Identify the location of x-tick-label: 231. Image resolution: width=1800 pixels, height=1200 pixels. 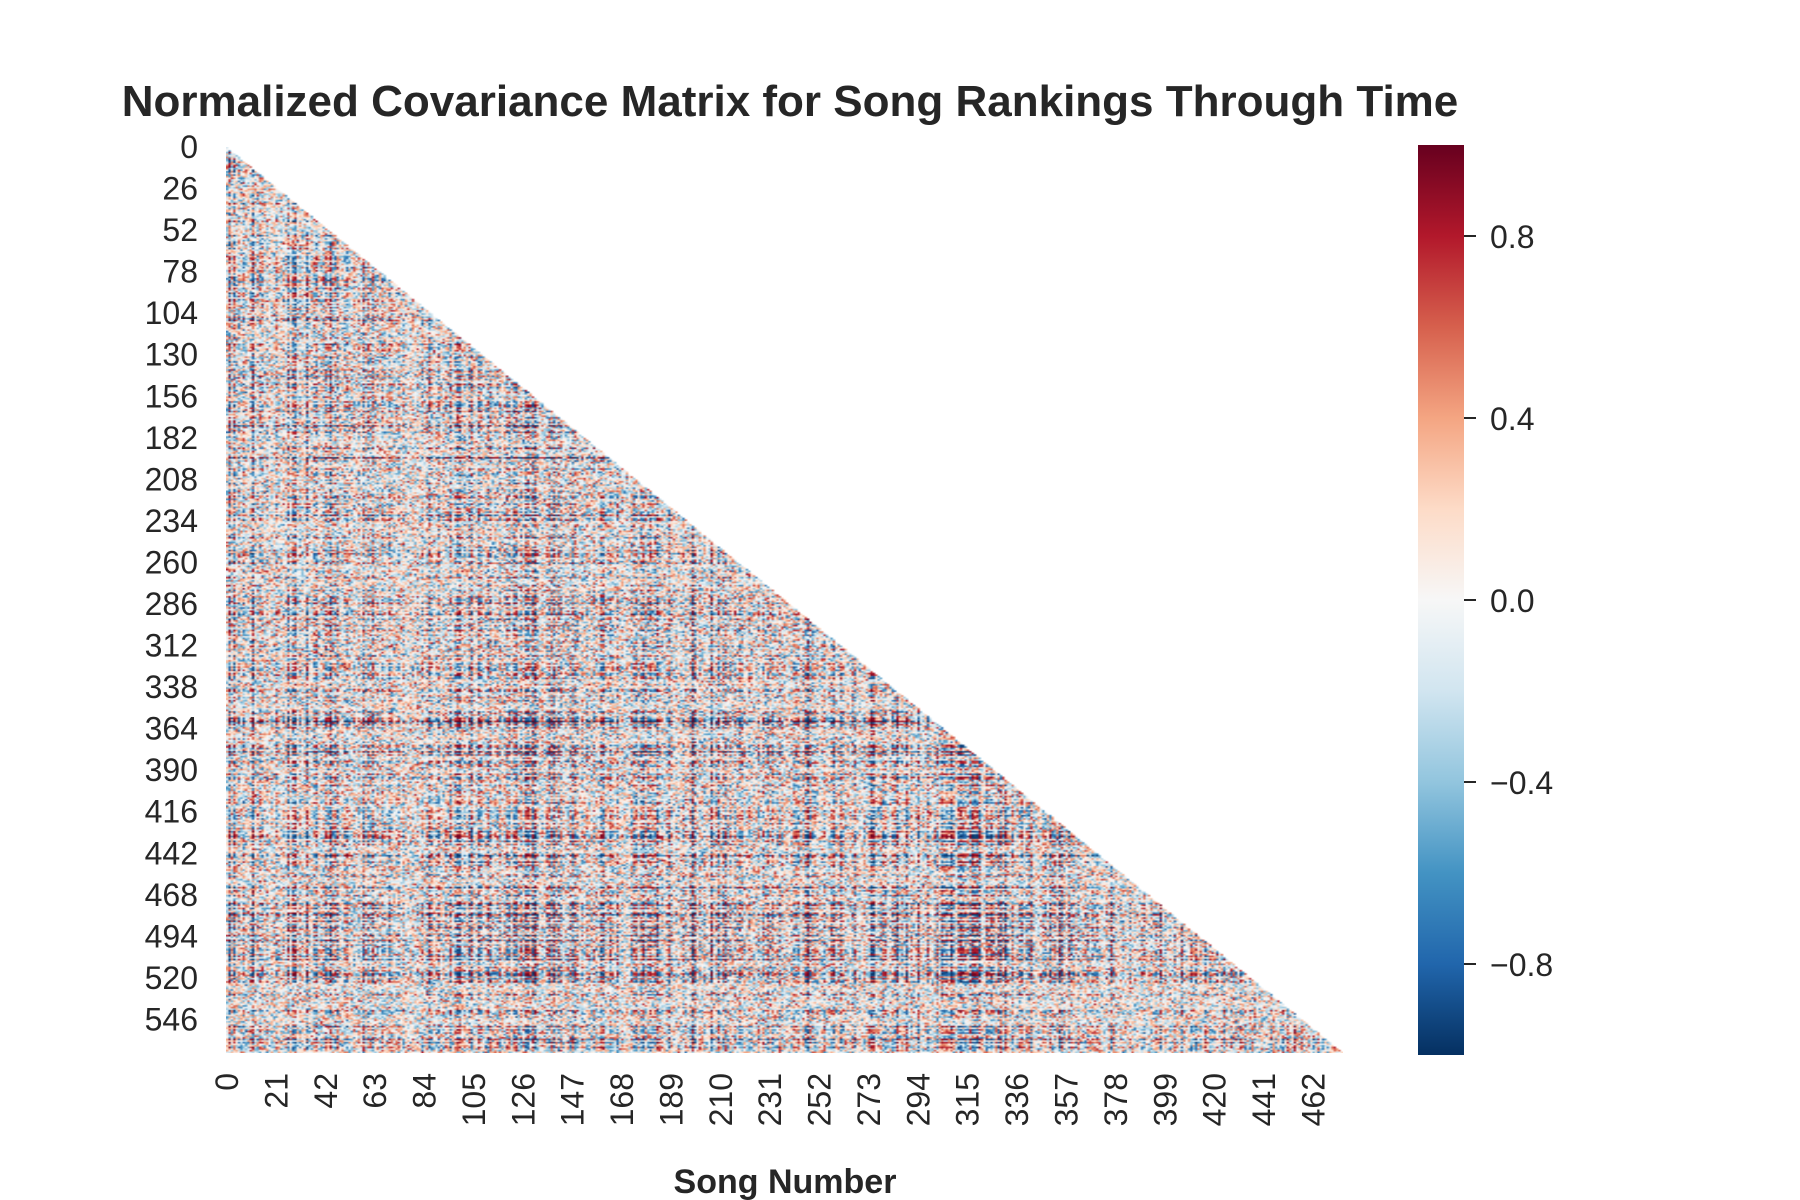
(770, 1099).